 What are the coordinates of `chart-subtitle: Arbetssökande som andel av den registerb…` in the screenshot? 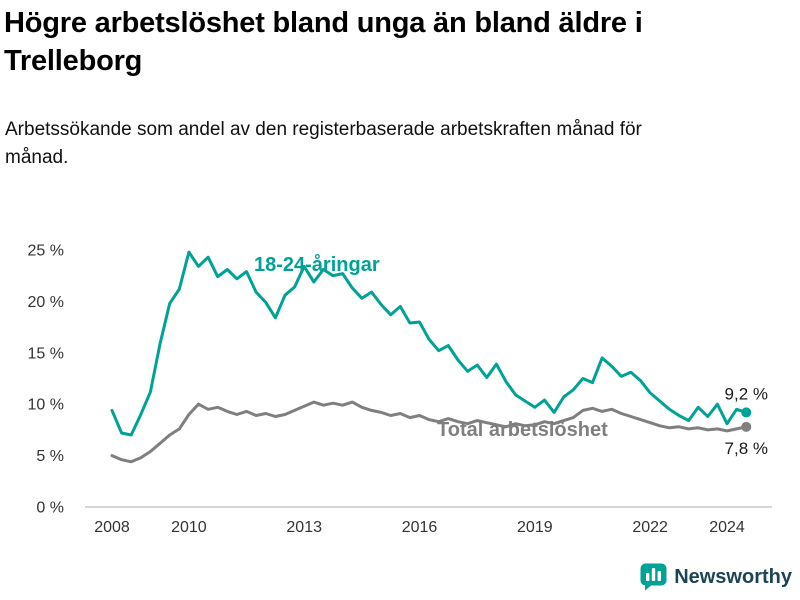 It's located at (323, 143).